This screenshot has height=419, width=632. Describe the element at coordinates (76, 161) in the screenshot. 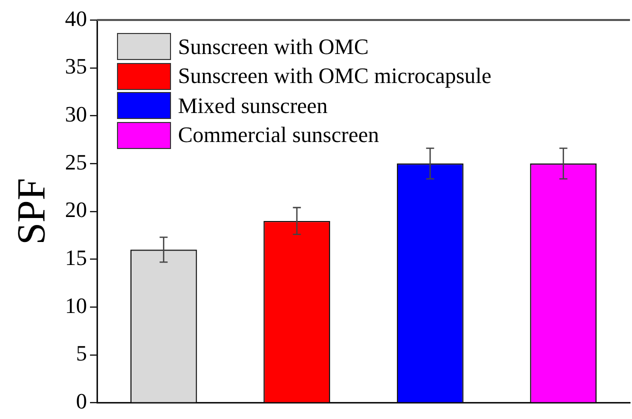

I see `y-tick-label: 25` at that location.